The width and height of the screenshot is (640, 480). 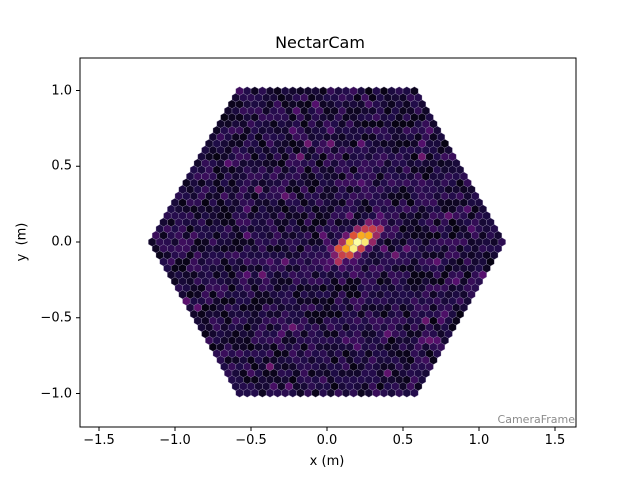 I want to click on x-tick-label: 0.5, so click(x=403, y=440).